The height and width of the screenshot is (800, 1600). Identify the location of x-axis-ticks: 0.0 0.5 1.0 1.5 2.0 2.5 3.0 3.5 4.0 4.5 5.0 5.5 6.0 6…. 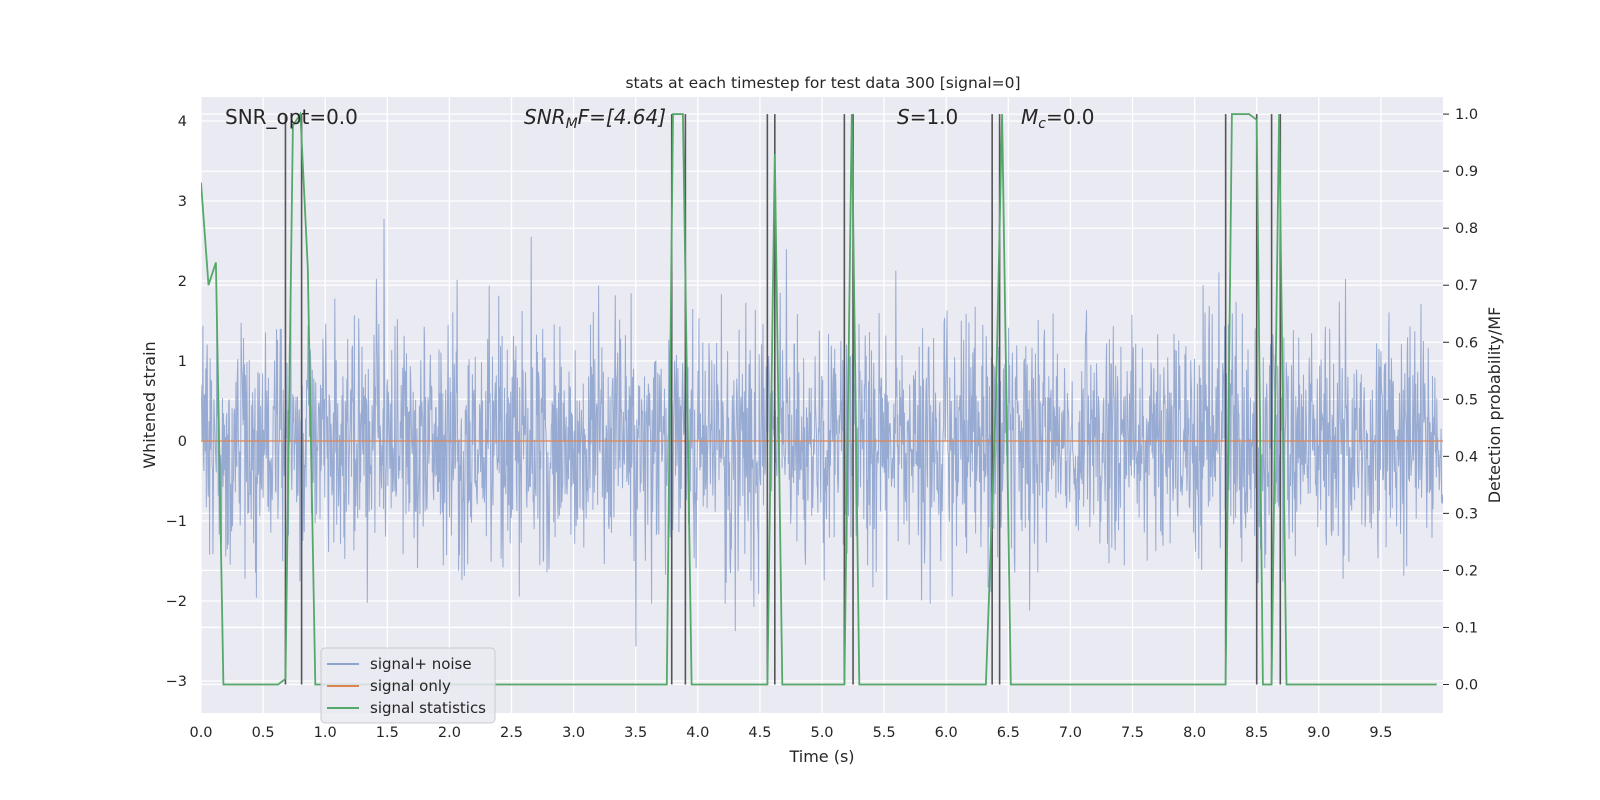
(790, 733).